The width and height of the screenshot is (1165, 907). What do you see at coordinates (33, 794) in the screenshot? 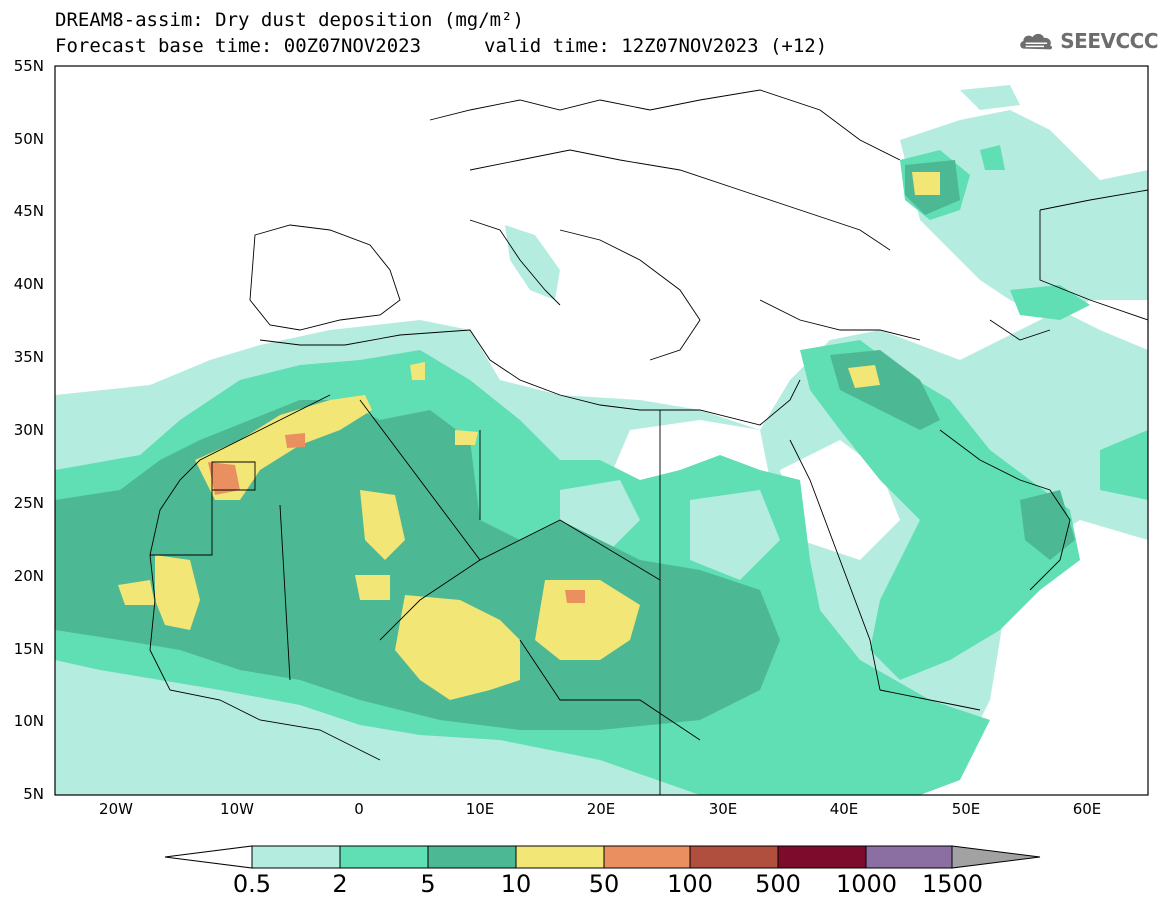
I see `lat-label-5n: 5N` at bounding box center [33, 794].